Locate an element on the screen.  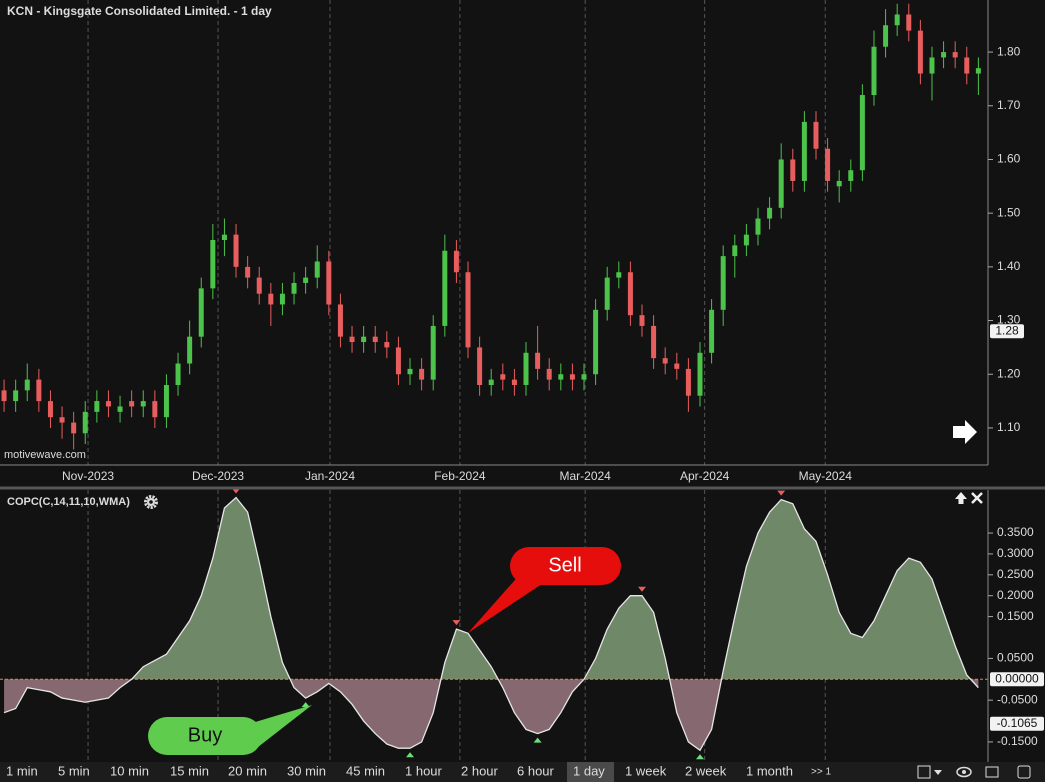
view-icon is located at coordinates (964, 772).